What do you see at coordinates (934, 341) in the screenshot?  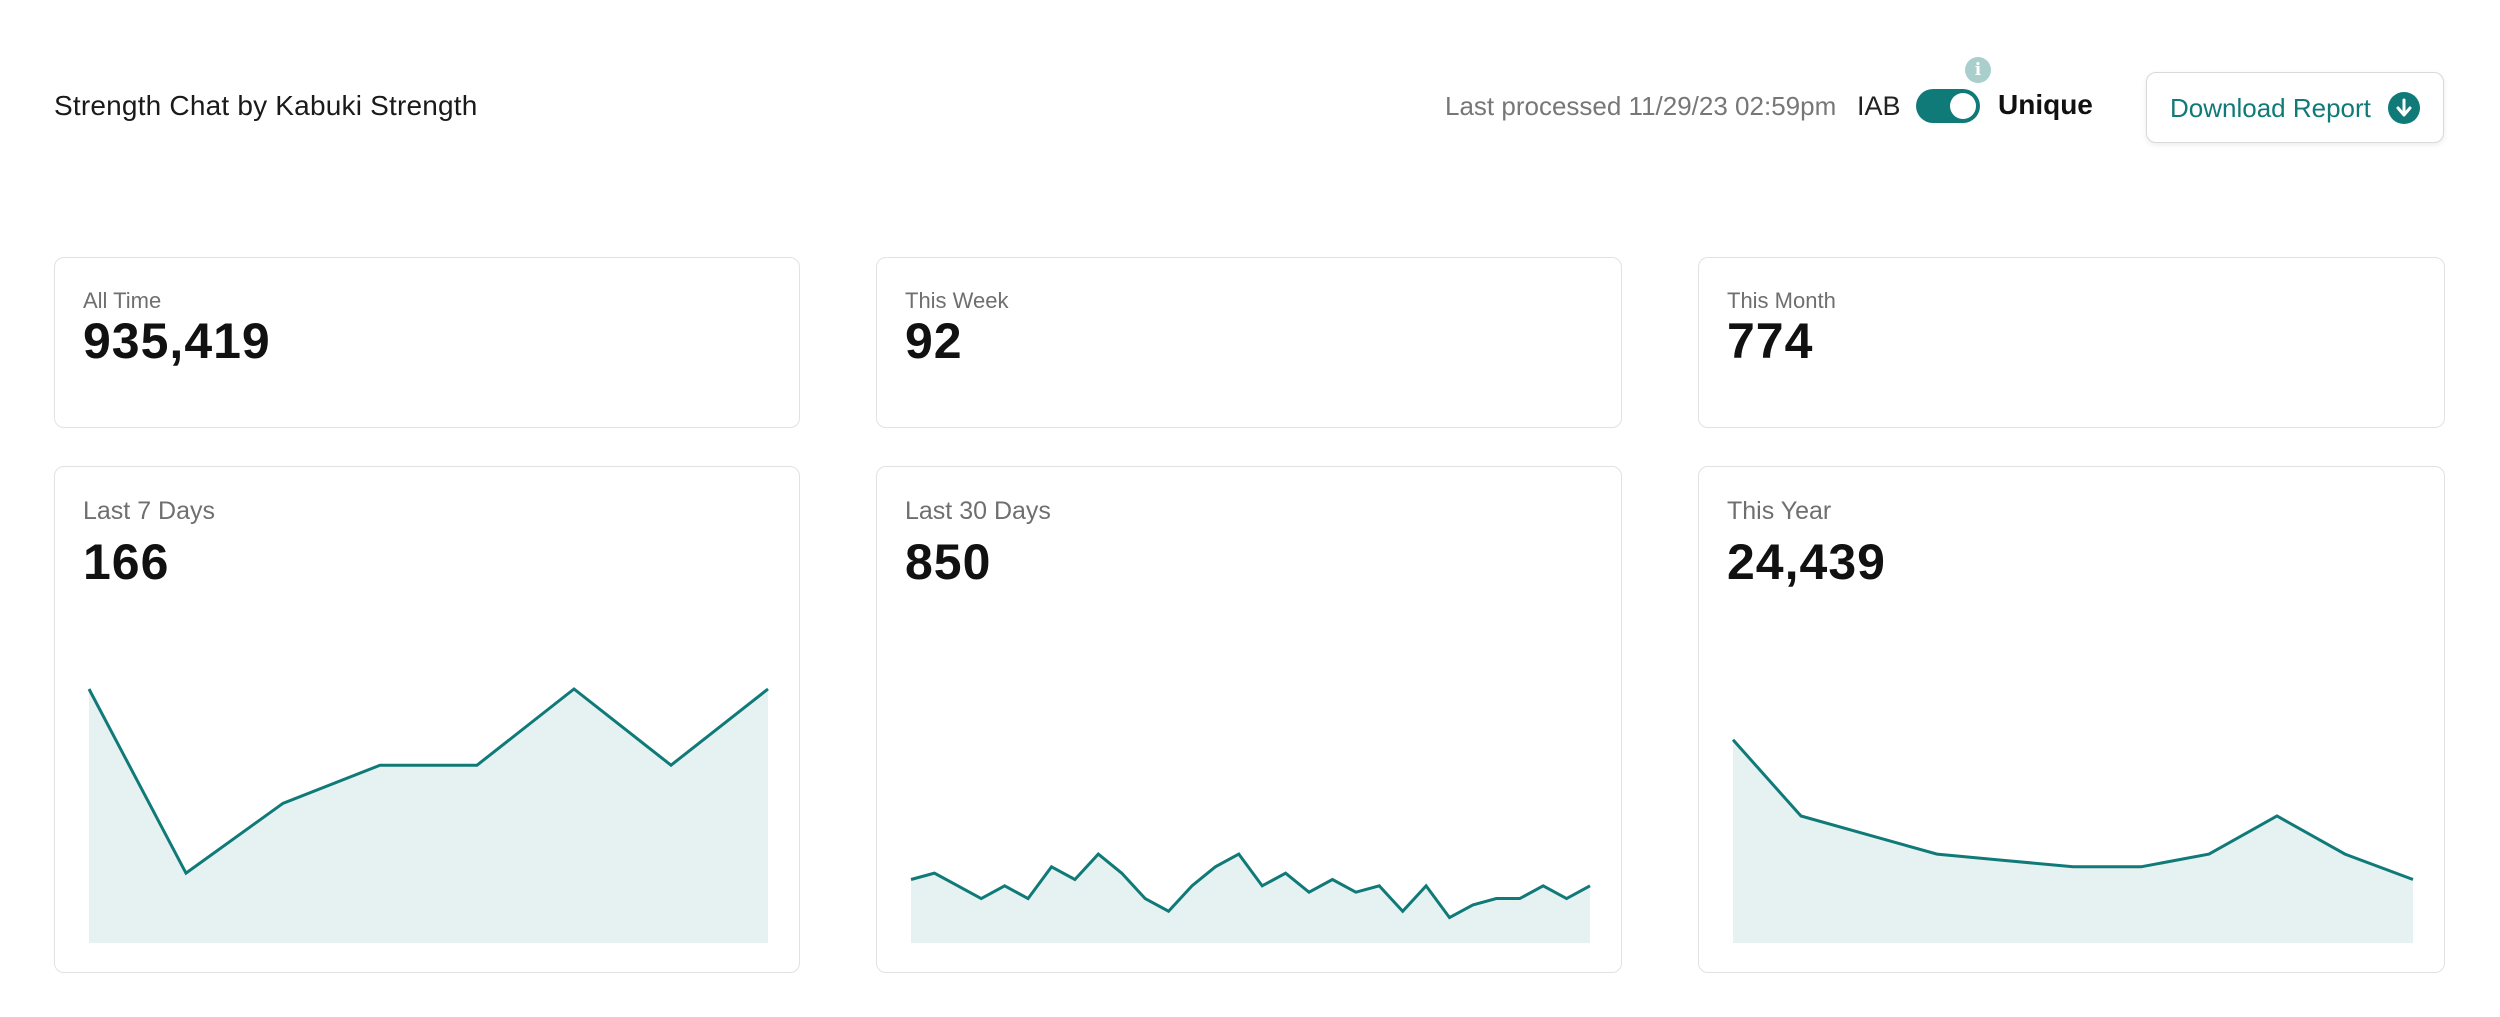 I see `stat-value: 92` at bounding box center [934, 341].